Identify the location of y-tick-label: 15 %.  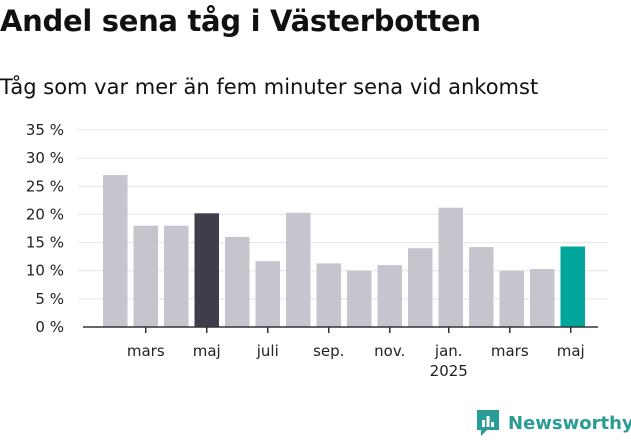
(45, 243).